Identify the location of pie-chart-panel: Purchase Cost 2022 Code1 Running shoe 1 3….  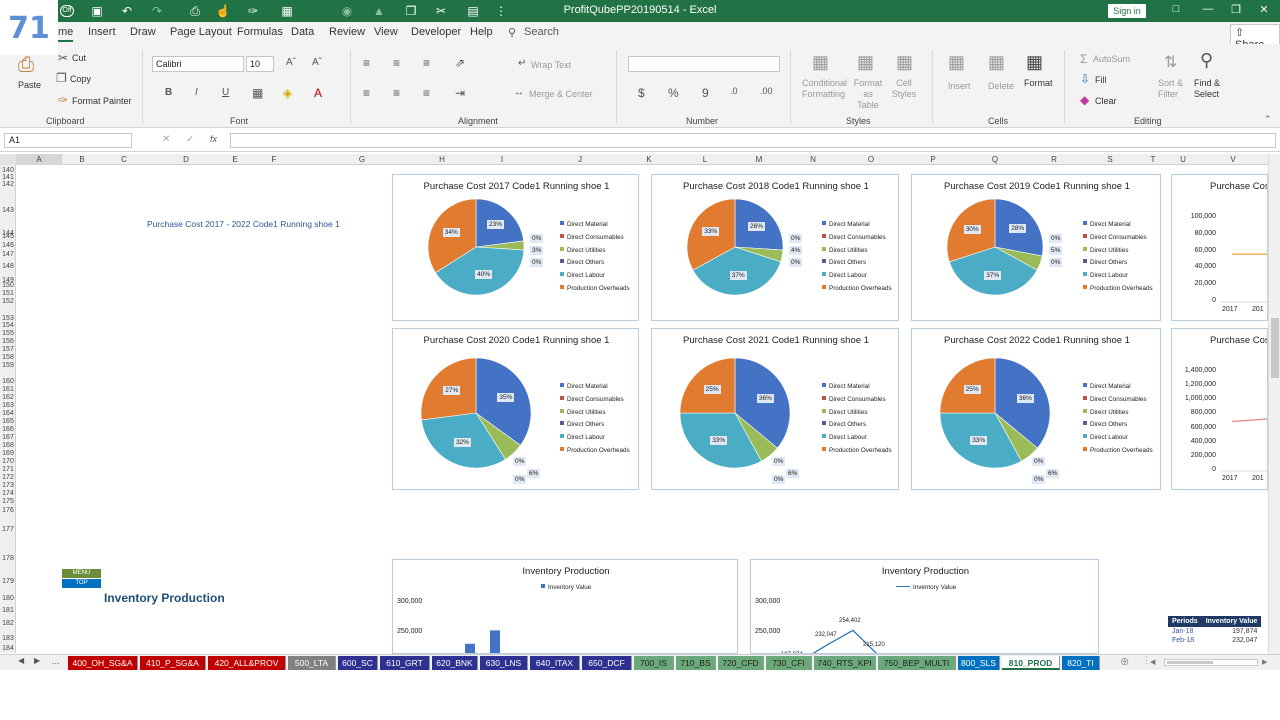
(1036, 409).